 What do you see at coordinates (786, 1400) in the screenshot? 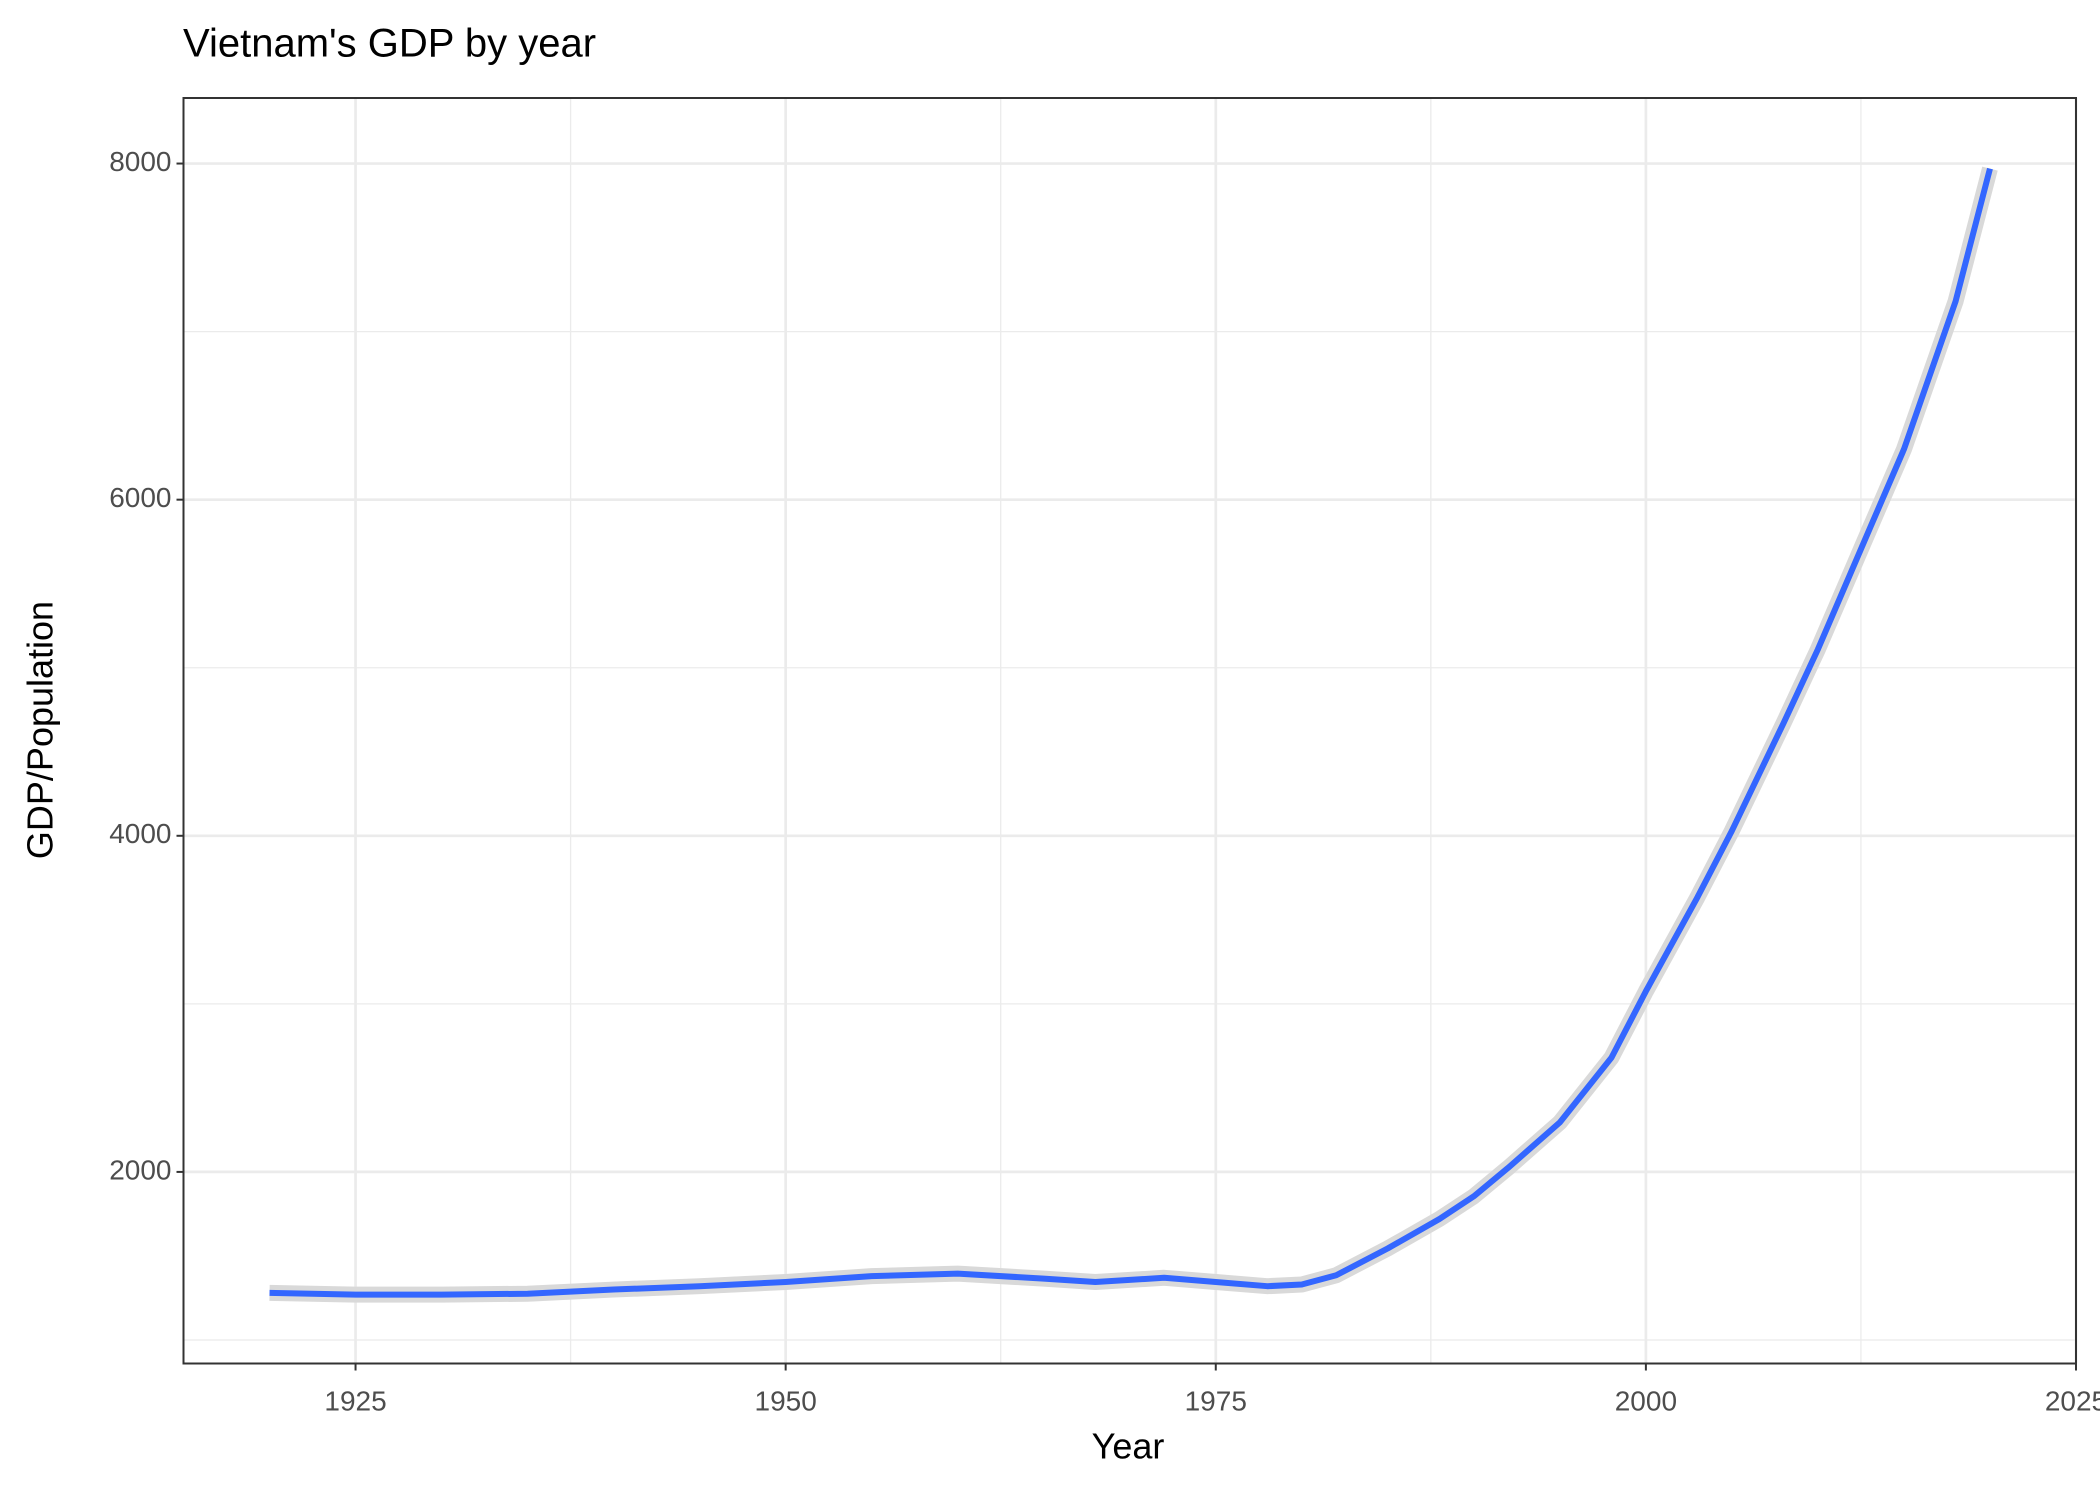
I see `x-tick-label: 1950` at bounding box center [786, 1400].